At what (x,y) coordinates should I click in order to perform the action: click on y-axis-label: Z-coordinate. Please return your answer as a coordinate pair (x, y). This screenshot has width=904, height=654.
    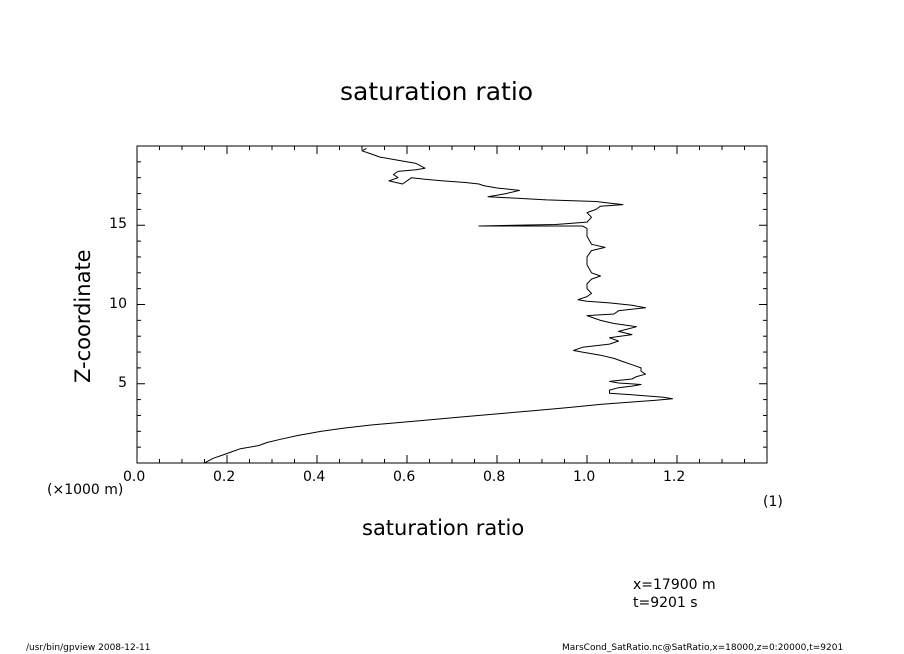
    Looking at the image, I should click on (83, 316).